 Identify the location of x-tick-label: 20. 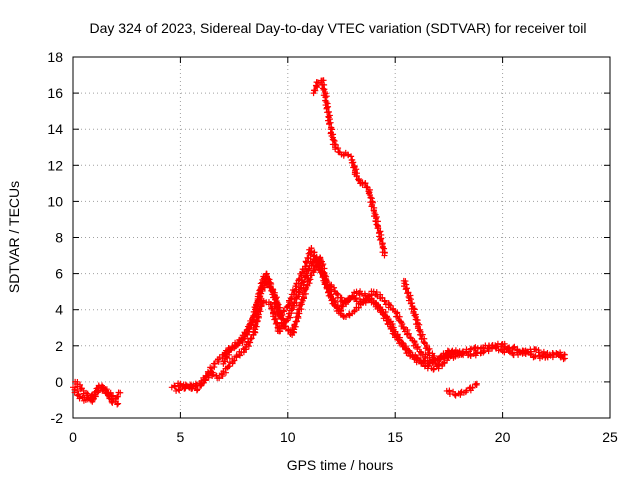
(503, 437).